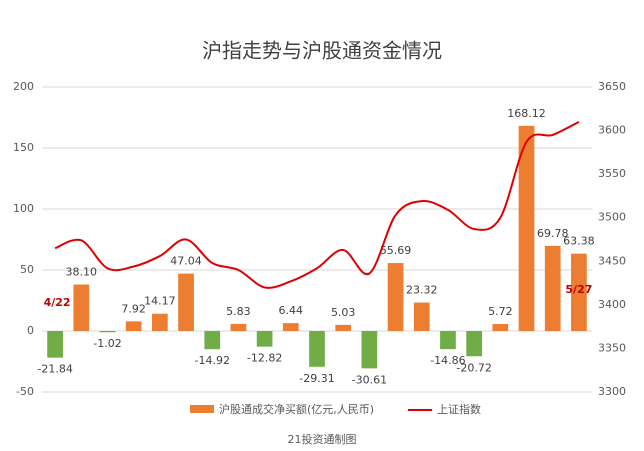 The image size is (644, 451). What do you see at coordinates (612, 173) in the screenshot?
I see `y2-tick-label: 3550` at bounding box center [612, 173].